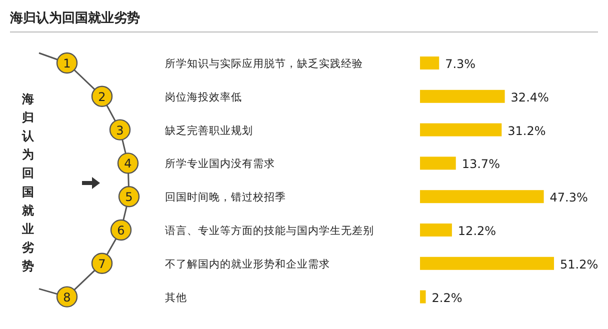 The image size is (608, 329). What do you see at coordinates (129, 197) in the screenshot?
I see `text: 5` at bounding box center [129, 197].